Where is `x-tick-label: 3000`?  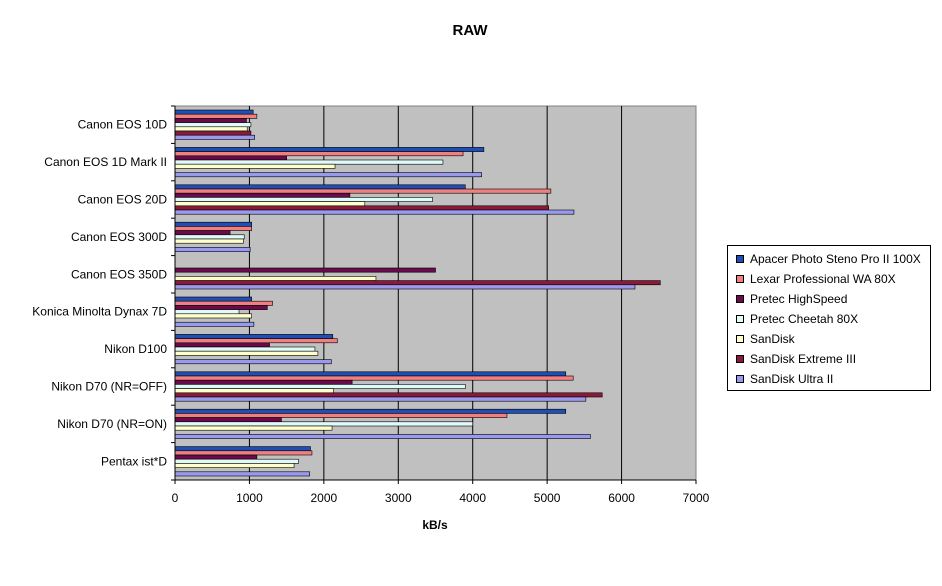
x-tick-label: 3000 is located at coordinates (398, 498).